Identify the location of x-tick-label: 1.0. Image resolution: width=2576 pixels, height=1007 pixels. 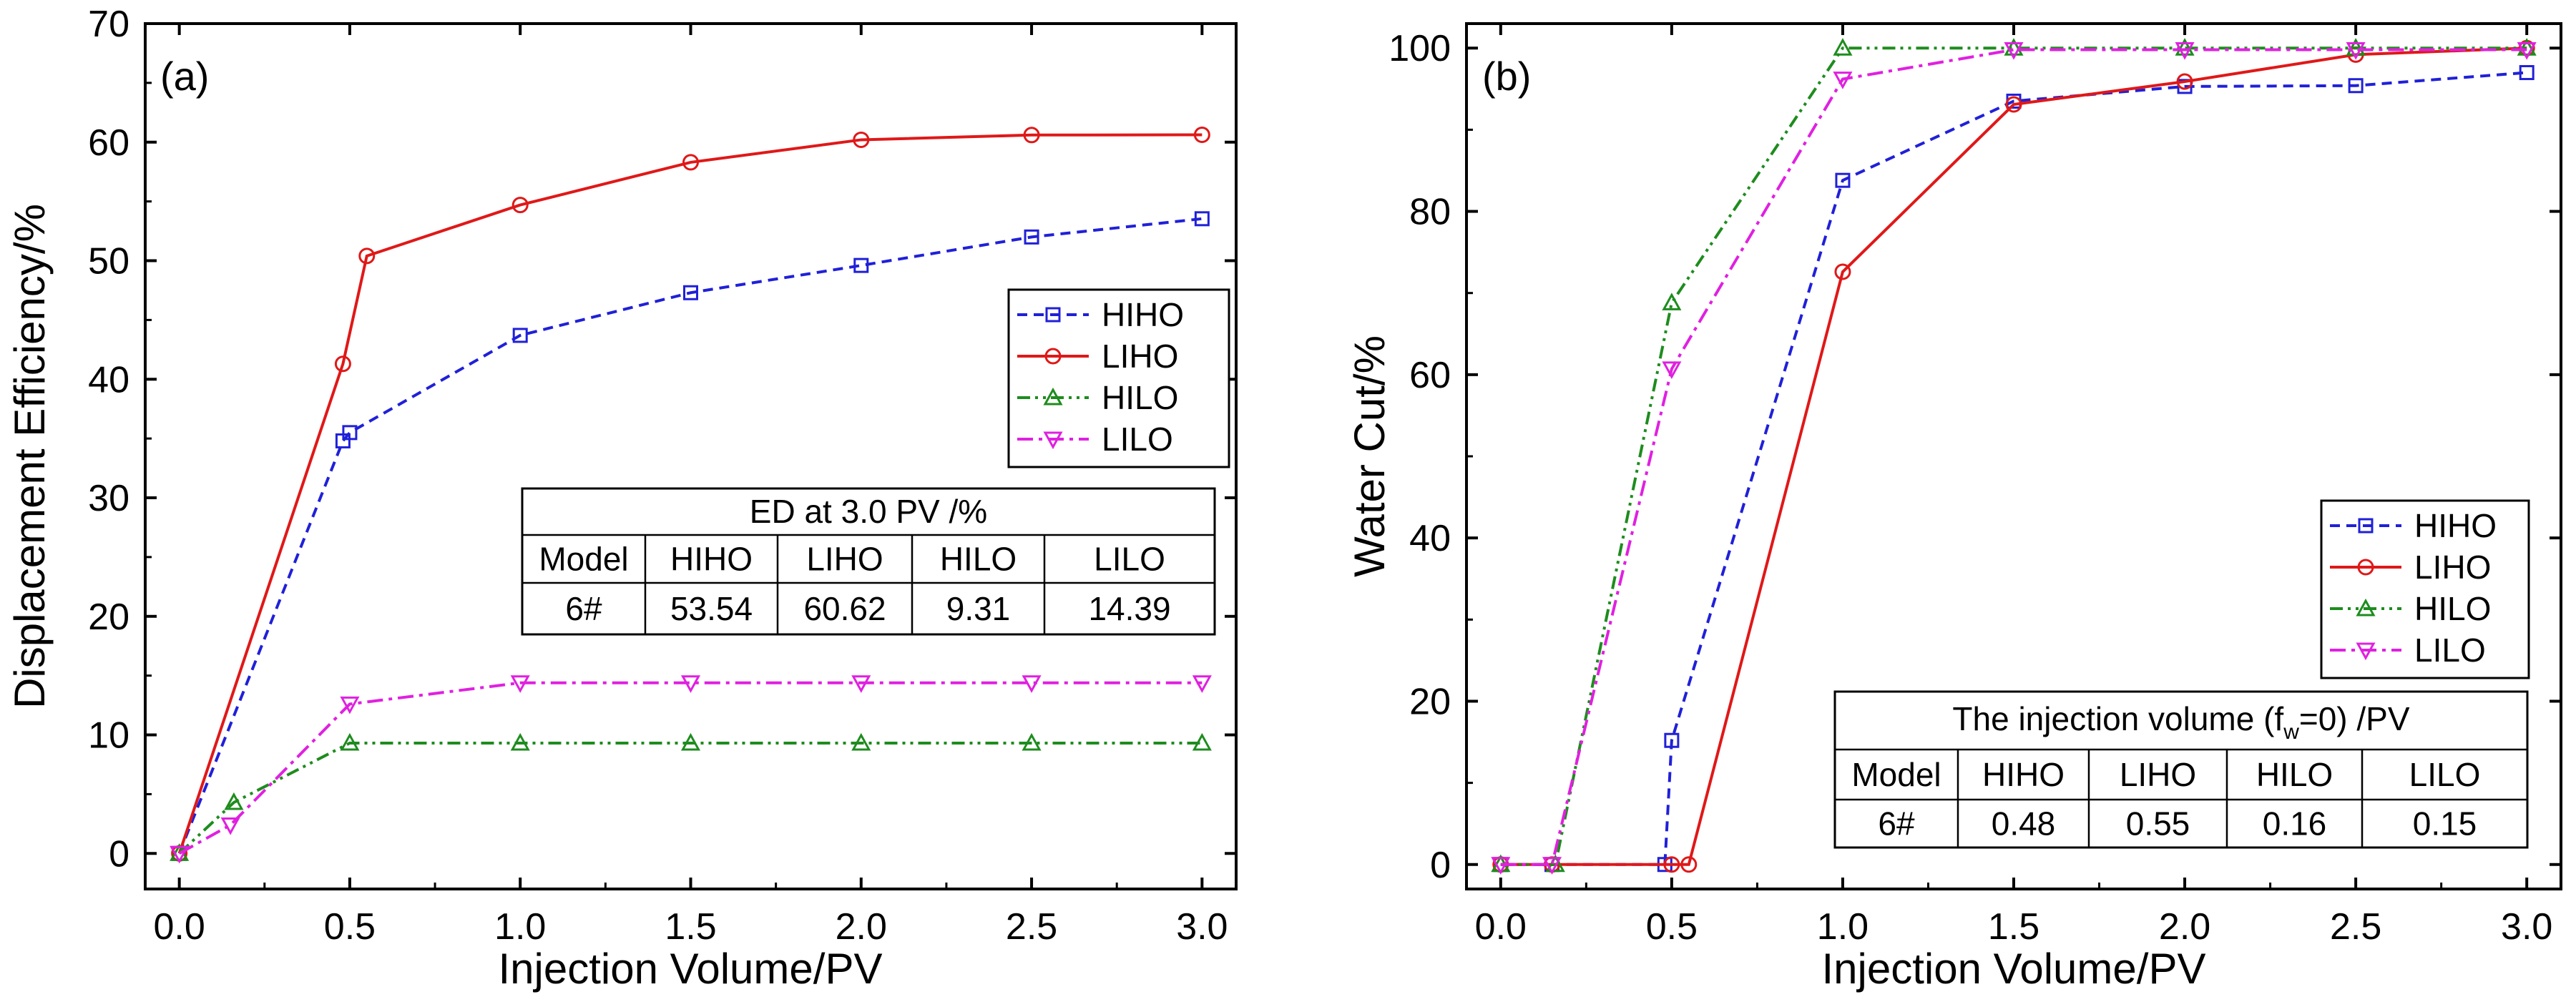
(1843, 927).